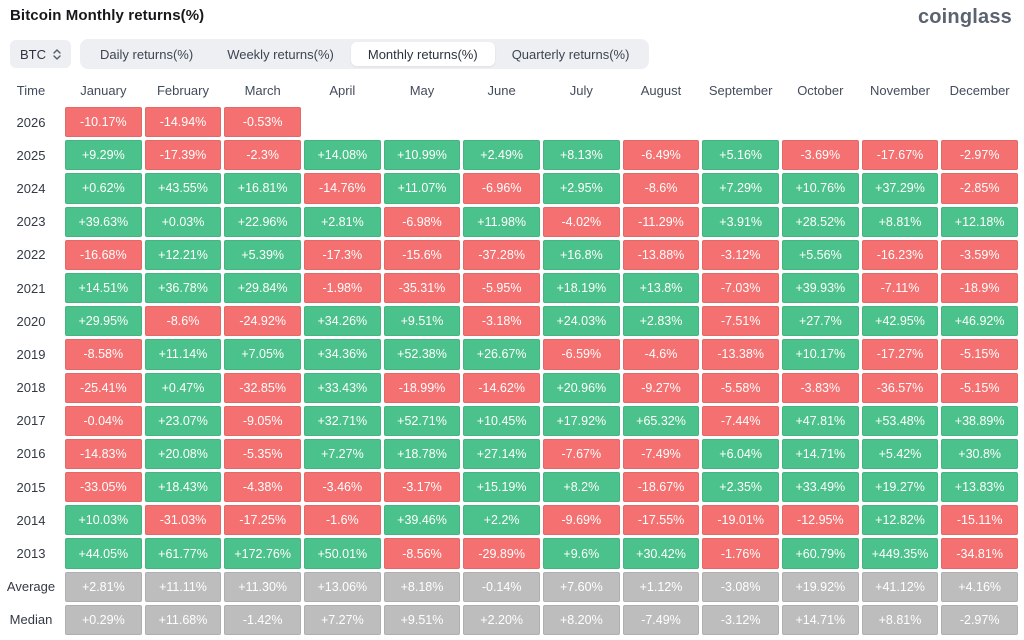 The height and width of the screenshot is (640, 1024). I want to click on return-cell: +33.43%, so click(342, 387).